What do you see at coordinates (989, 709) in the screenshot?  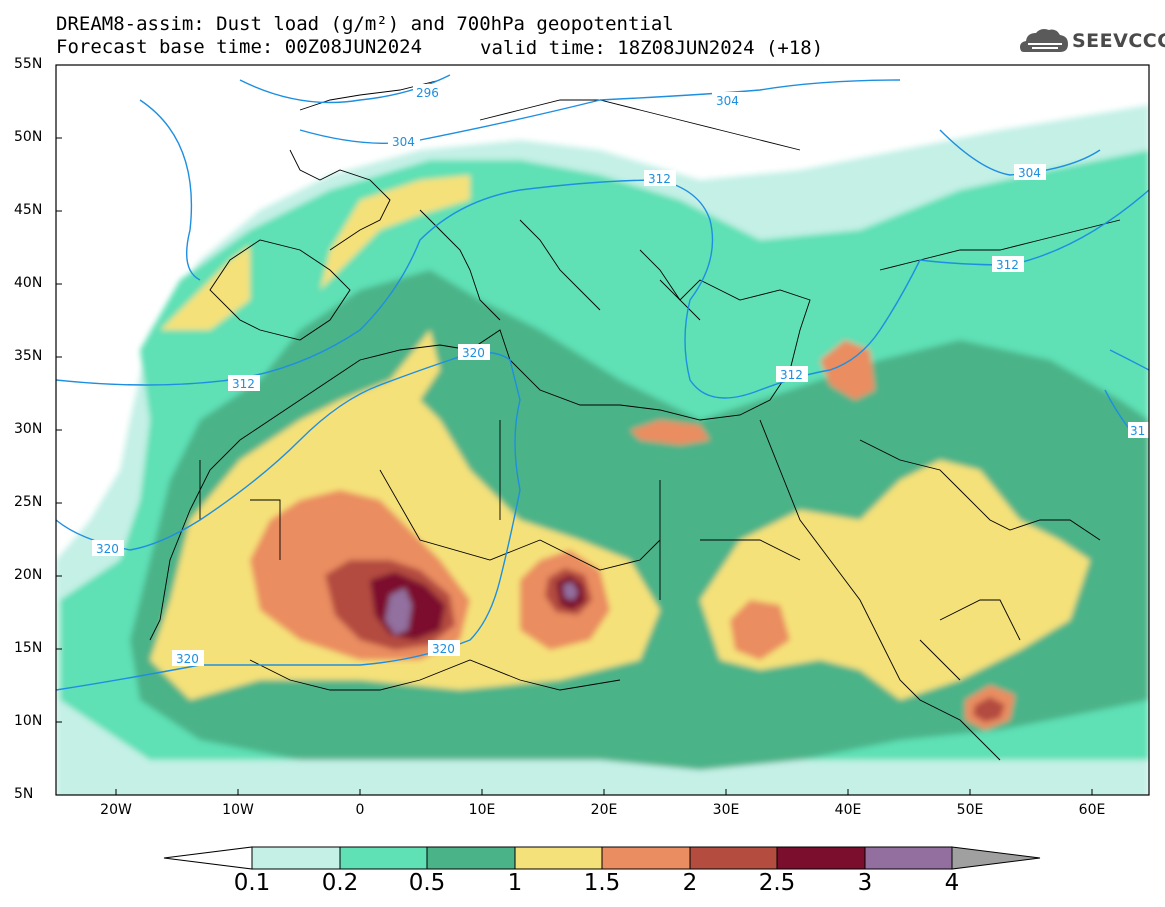 I see `dust-level-2-somalia` at bounding box center [989, 709].